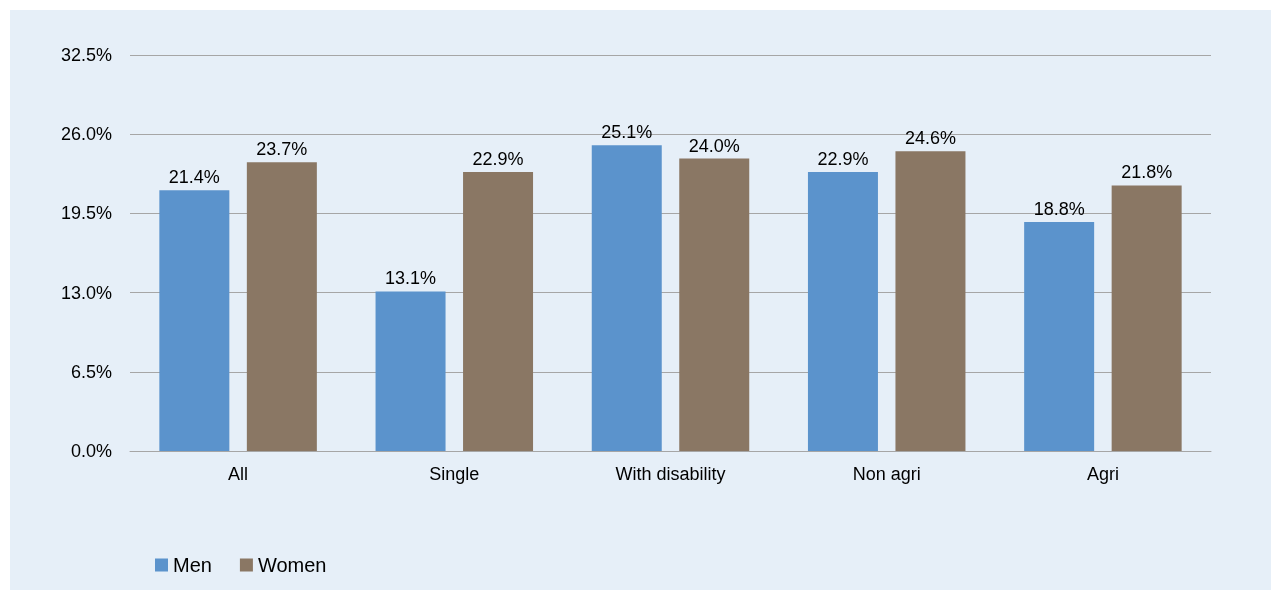 The image size is (1281, 590). I want to click on x-tick-label: Non agri, so click(886, 474).